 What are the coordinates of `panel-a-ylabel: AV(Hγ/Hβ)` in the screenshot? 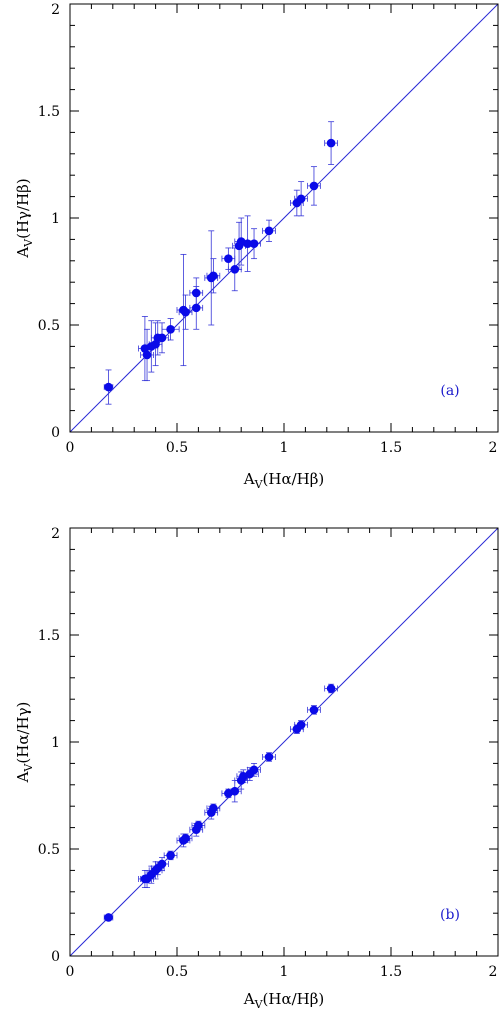 It's located at (24, 218).